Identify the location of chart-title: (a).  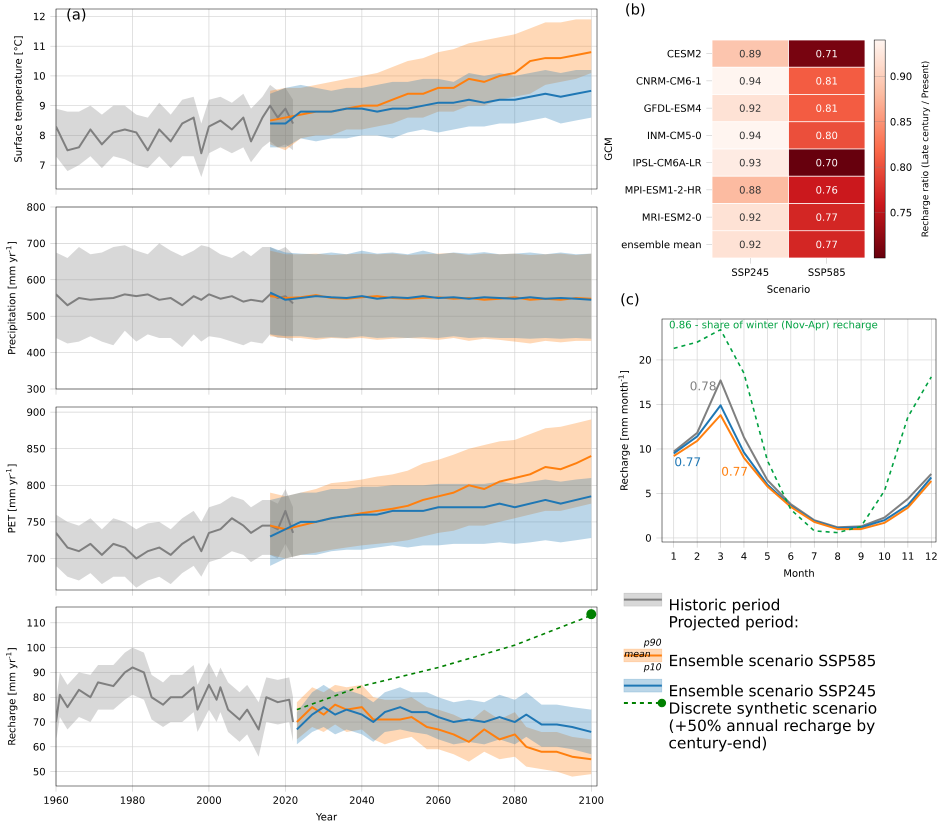
(76, 15).